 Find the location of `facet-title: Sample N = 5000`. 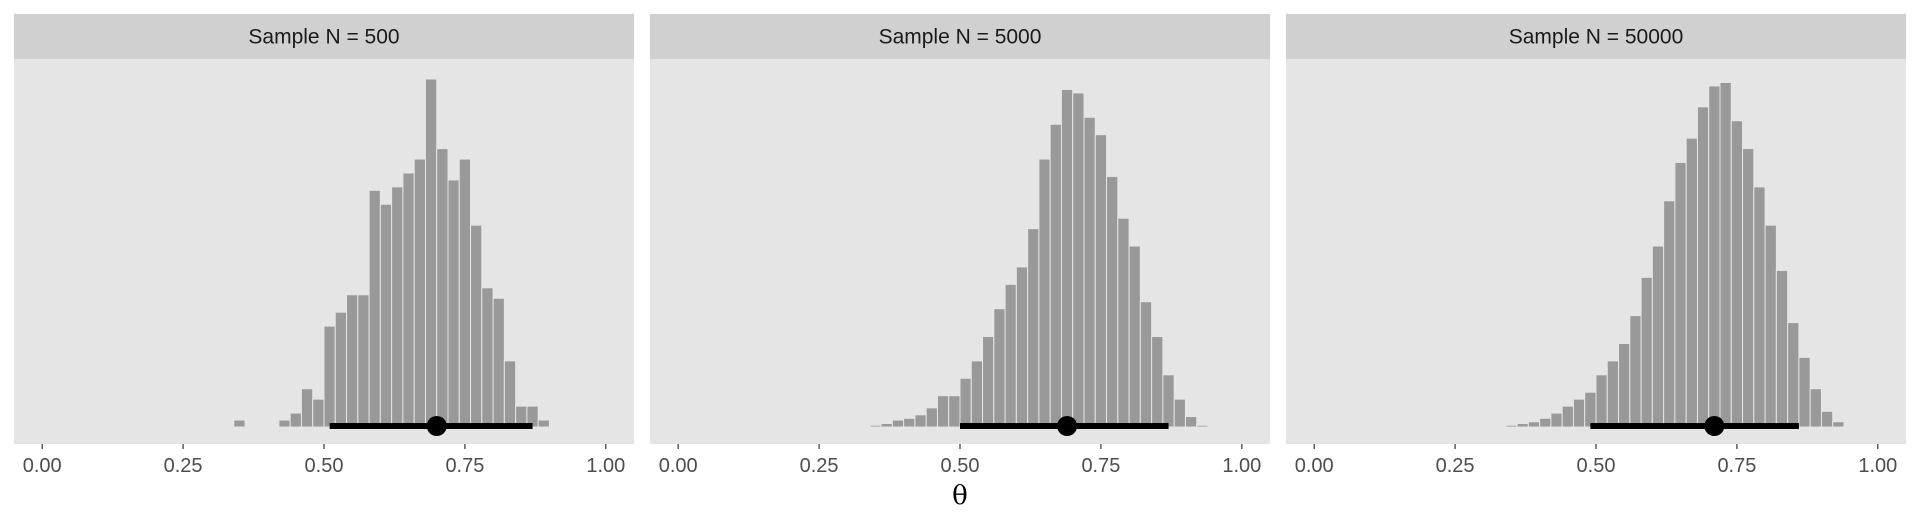

facet-title: Sample N = 5000 is located at coordinates (960, 37).